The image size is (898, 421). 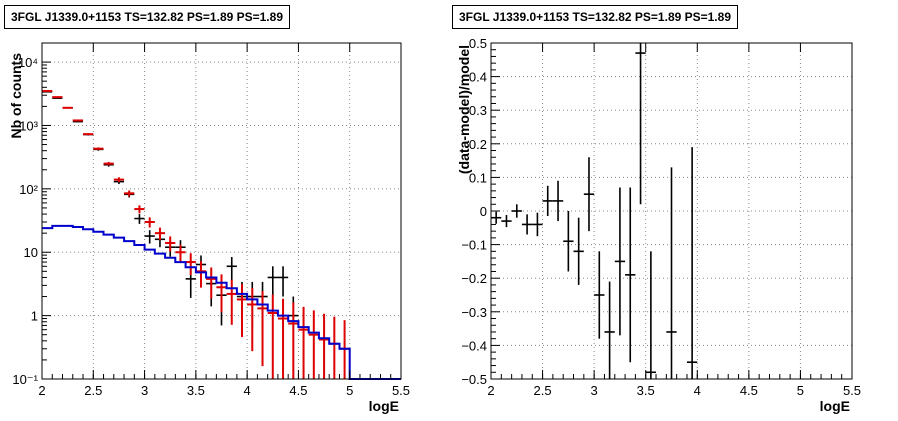 I want to click on right-x-tick-label: 3.5, so click(x=646, y=390).